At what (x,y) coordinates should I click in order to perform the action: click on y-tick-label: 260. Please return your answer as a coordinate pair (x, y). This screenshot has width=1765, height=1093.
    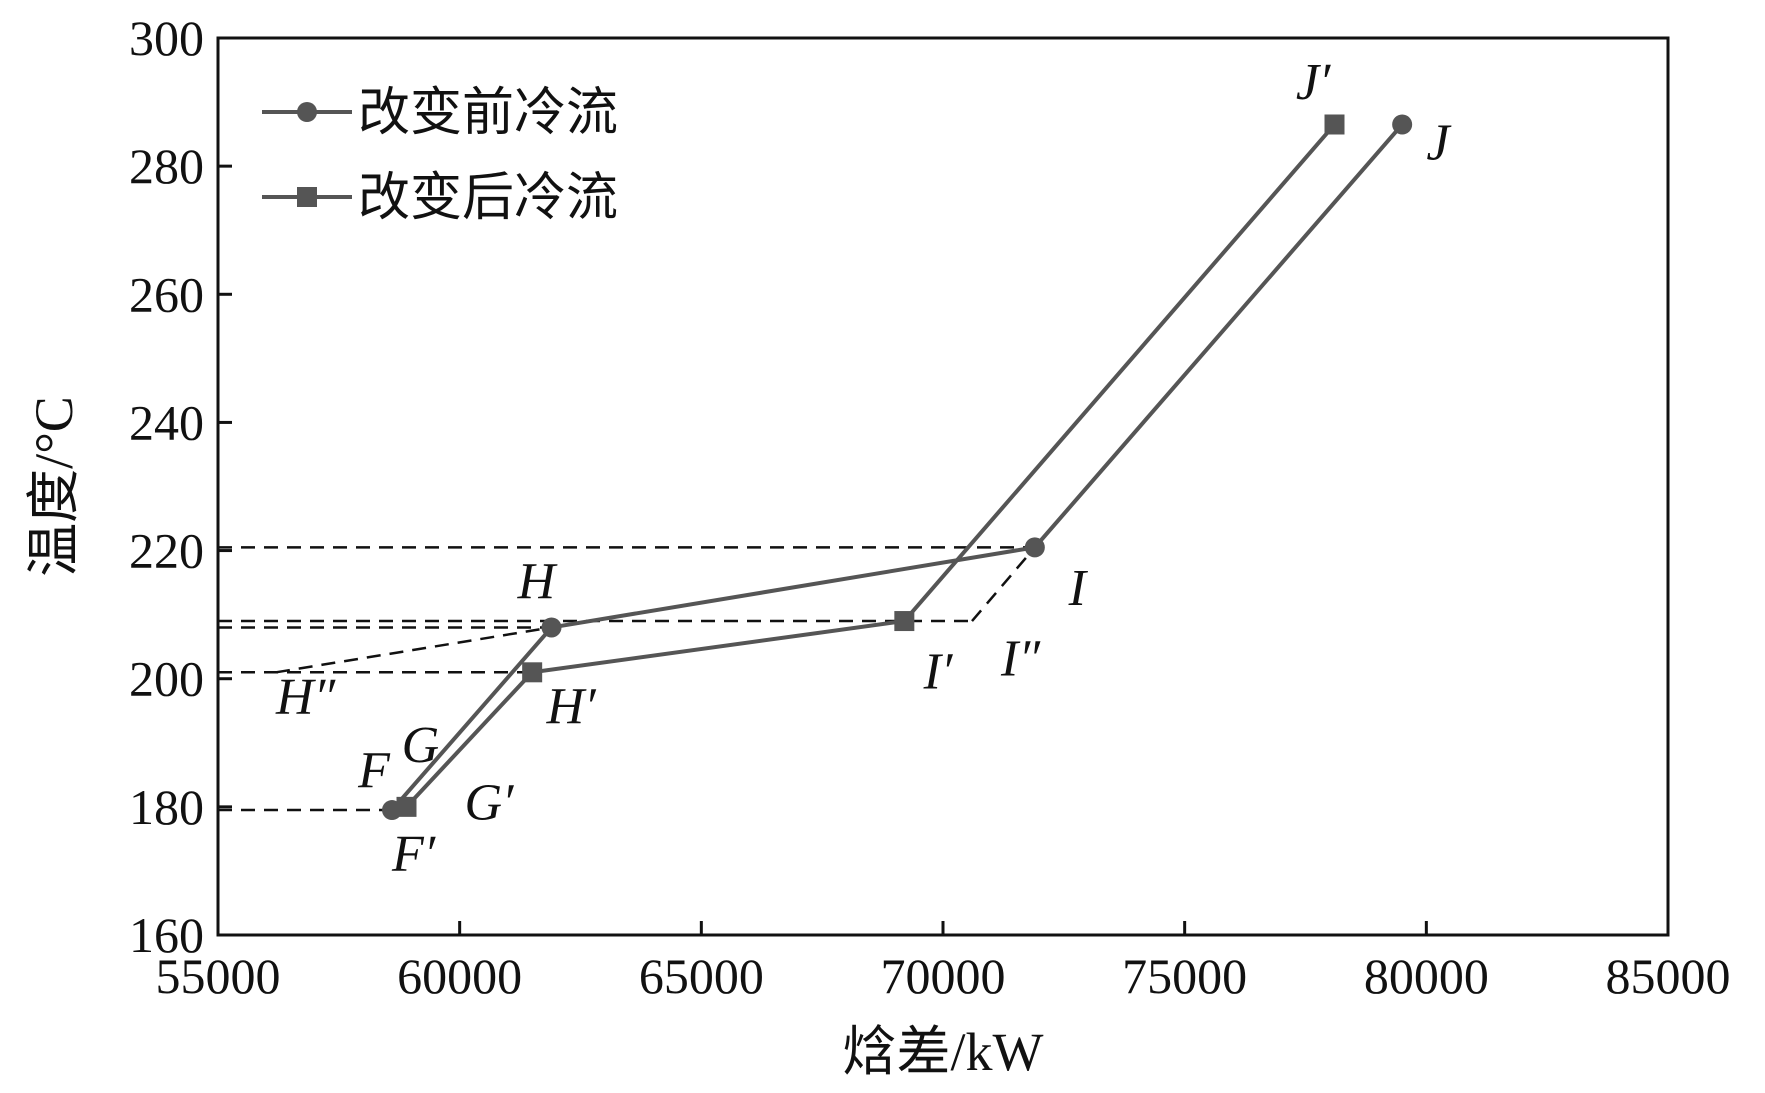
    Looking at the image, I should click on (166, 294).